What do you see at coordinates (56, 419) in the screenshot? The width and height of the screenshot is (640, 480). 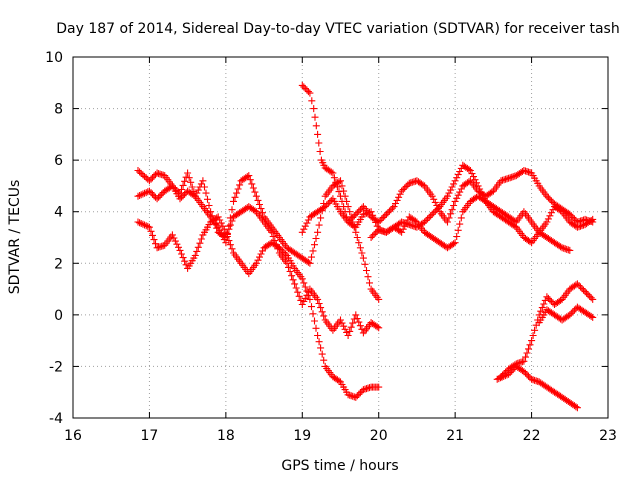 I see `y-tick-label: -4` at bounding box center [56, 419].